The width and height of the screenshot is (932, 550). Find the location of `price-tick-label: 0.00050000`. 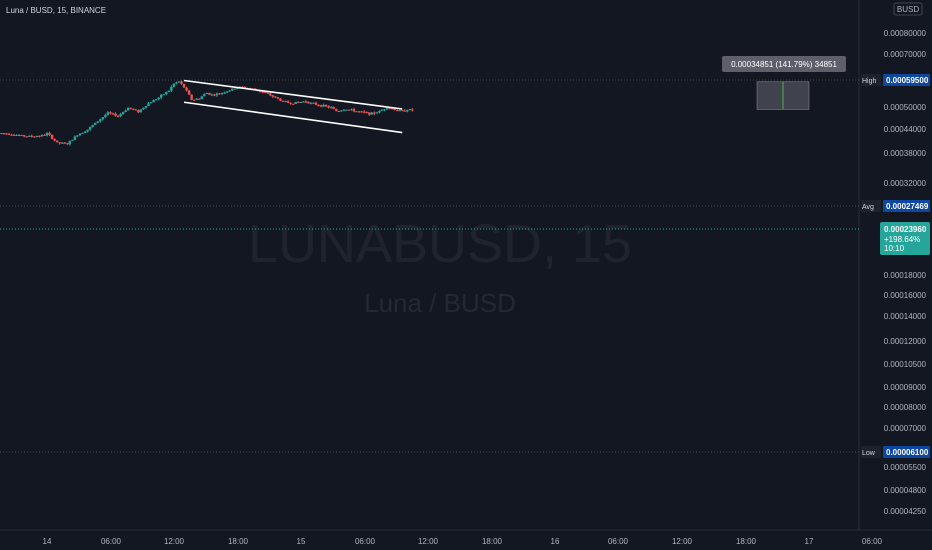

price-tick-label: 0.00050000 is located at coordinates (905, 107).